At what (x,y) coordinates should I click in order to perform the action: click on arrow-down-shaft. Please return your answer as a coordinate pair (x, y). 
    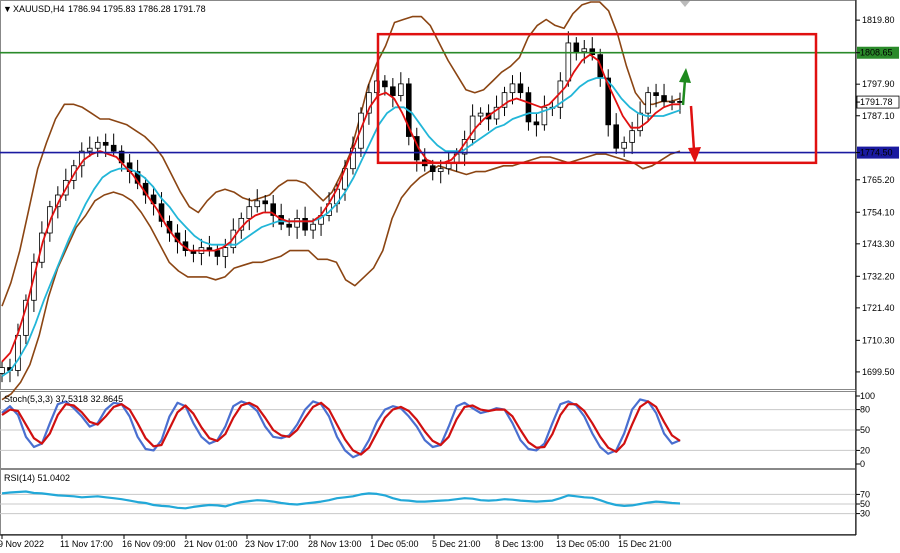
    Looking at the image, I should click on (692, 128).